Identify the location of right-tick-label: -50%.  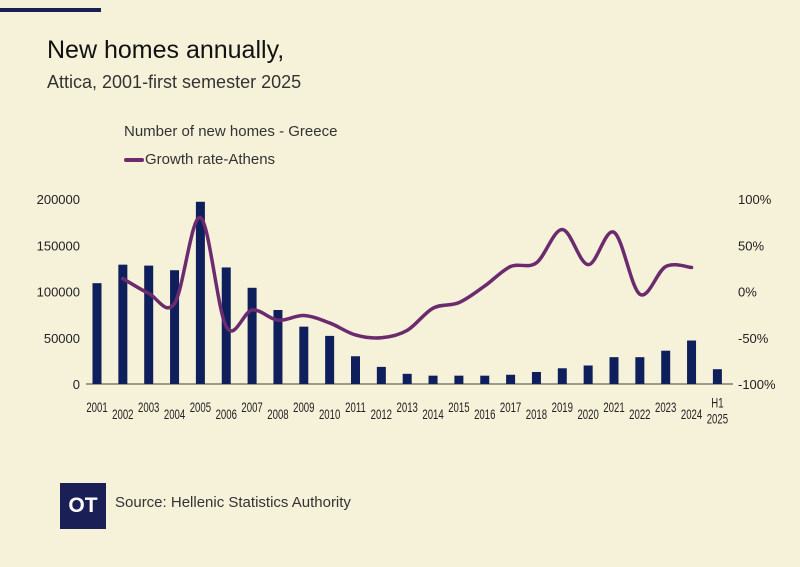
(753, 338).